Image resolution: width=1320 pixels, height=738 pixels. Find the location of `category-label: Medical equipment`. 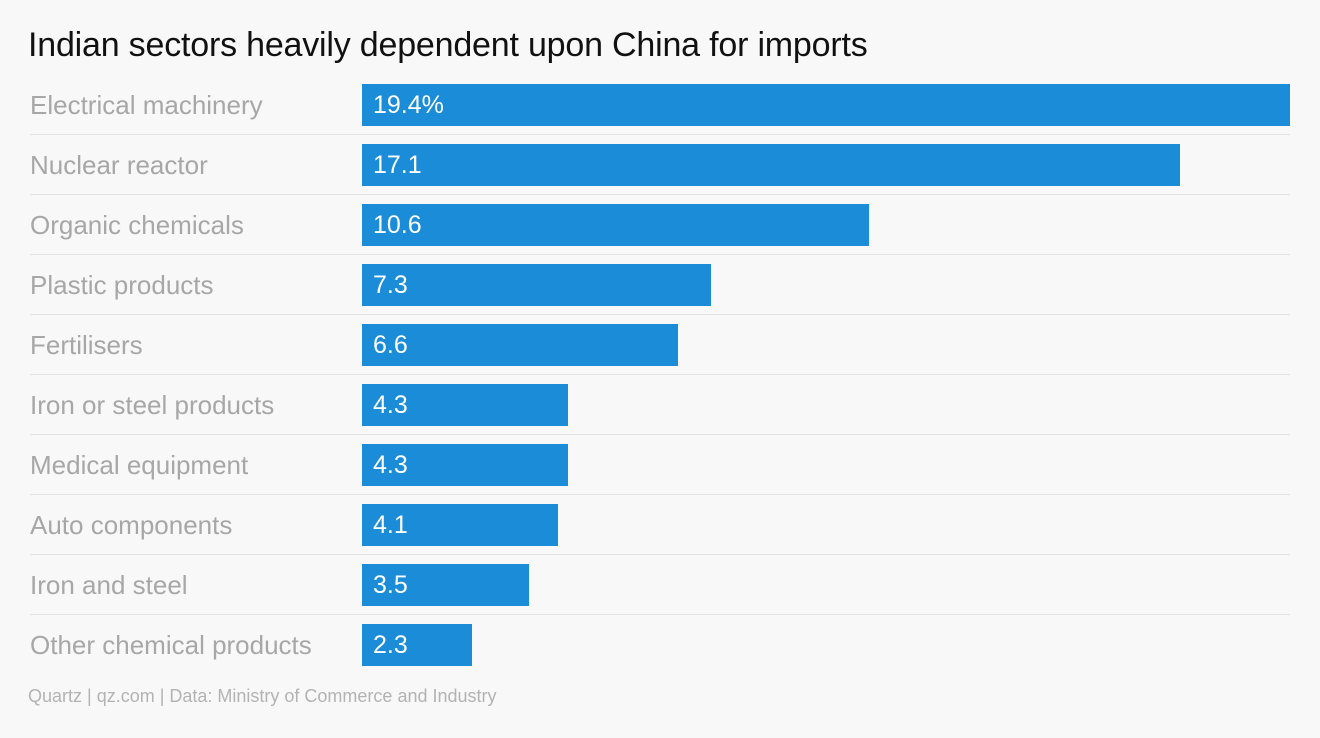

category-label: Medical equipment is located at coordinates (139, 465).